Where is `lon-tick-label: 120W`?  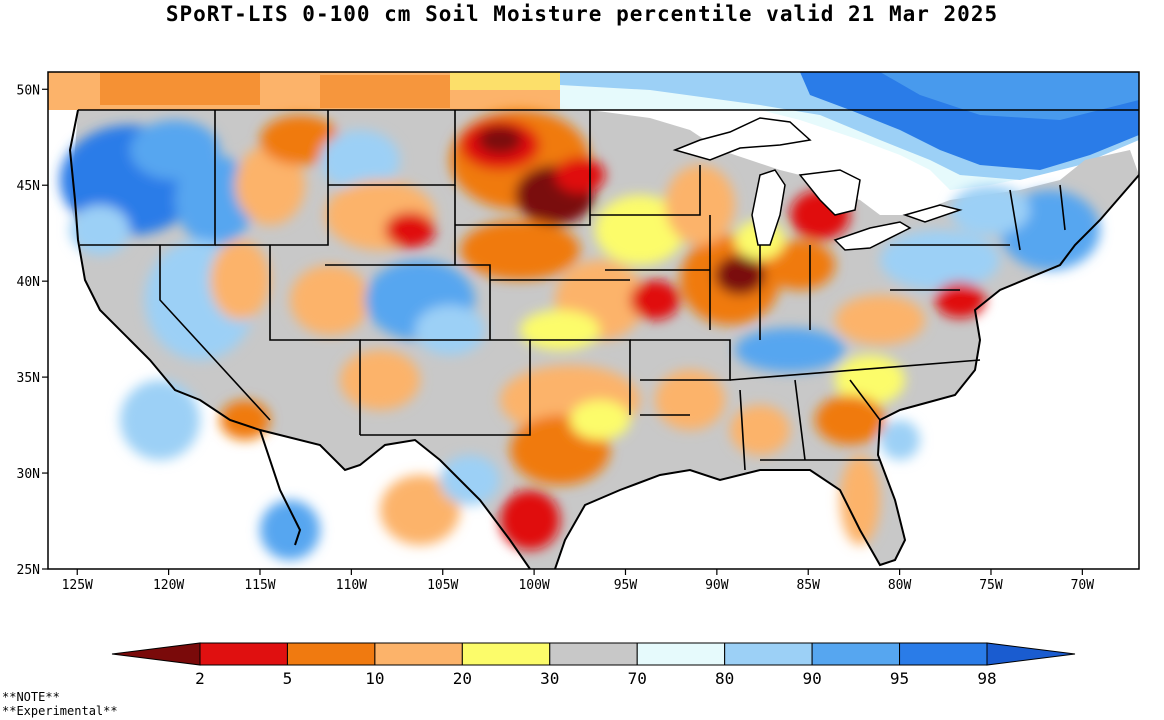
lon-tick-label: 120W is located at coordinates (168, 585).